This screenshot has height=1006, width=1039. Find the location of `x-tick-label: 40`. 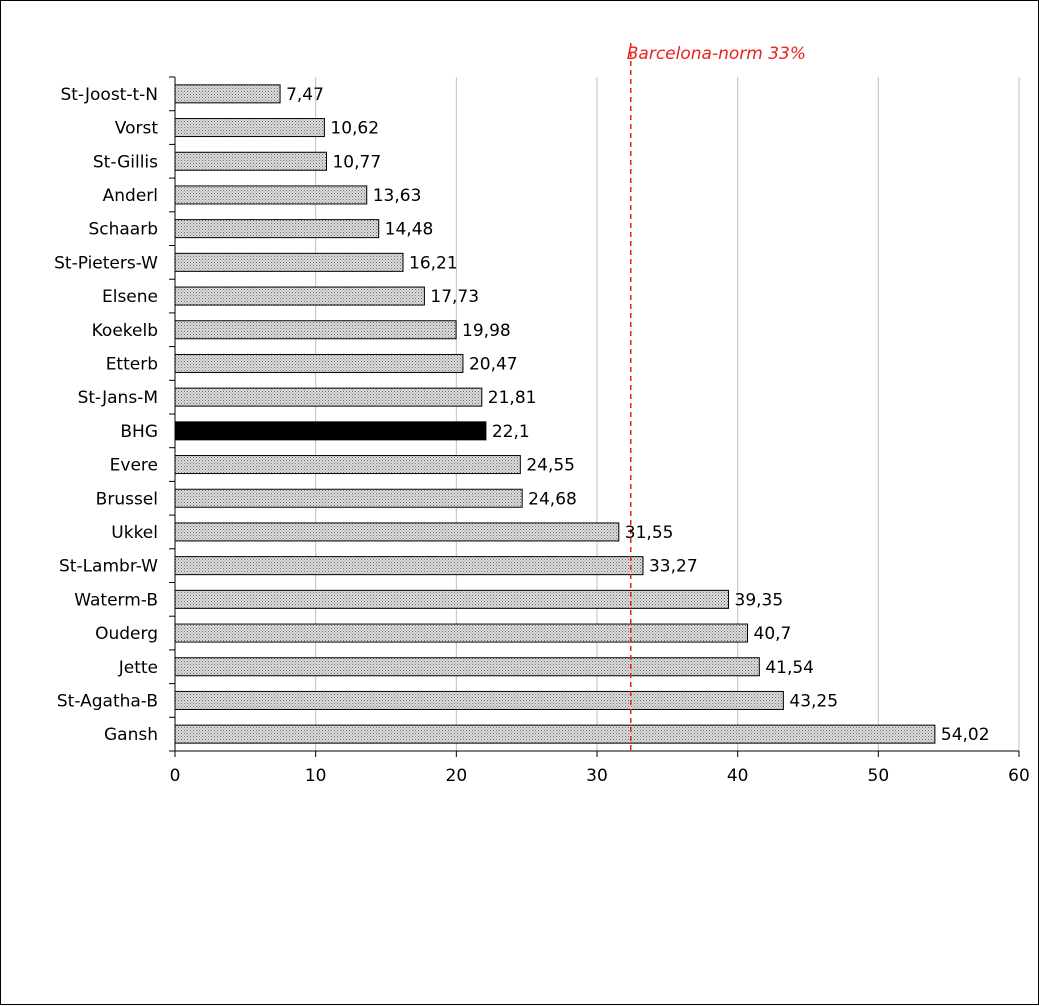

x-tick-label: 40 is located at coordinates (738, 776).